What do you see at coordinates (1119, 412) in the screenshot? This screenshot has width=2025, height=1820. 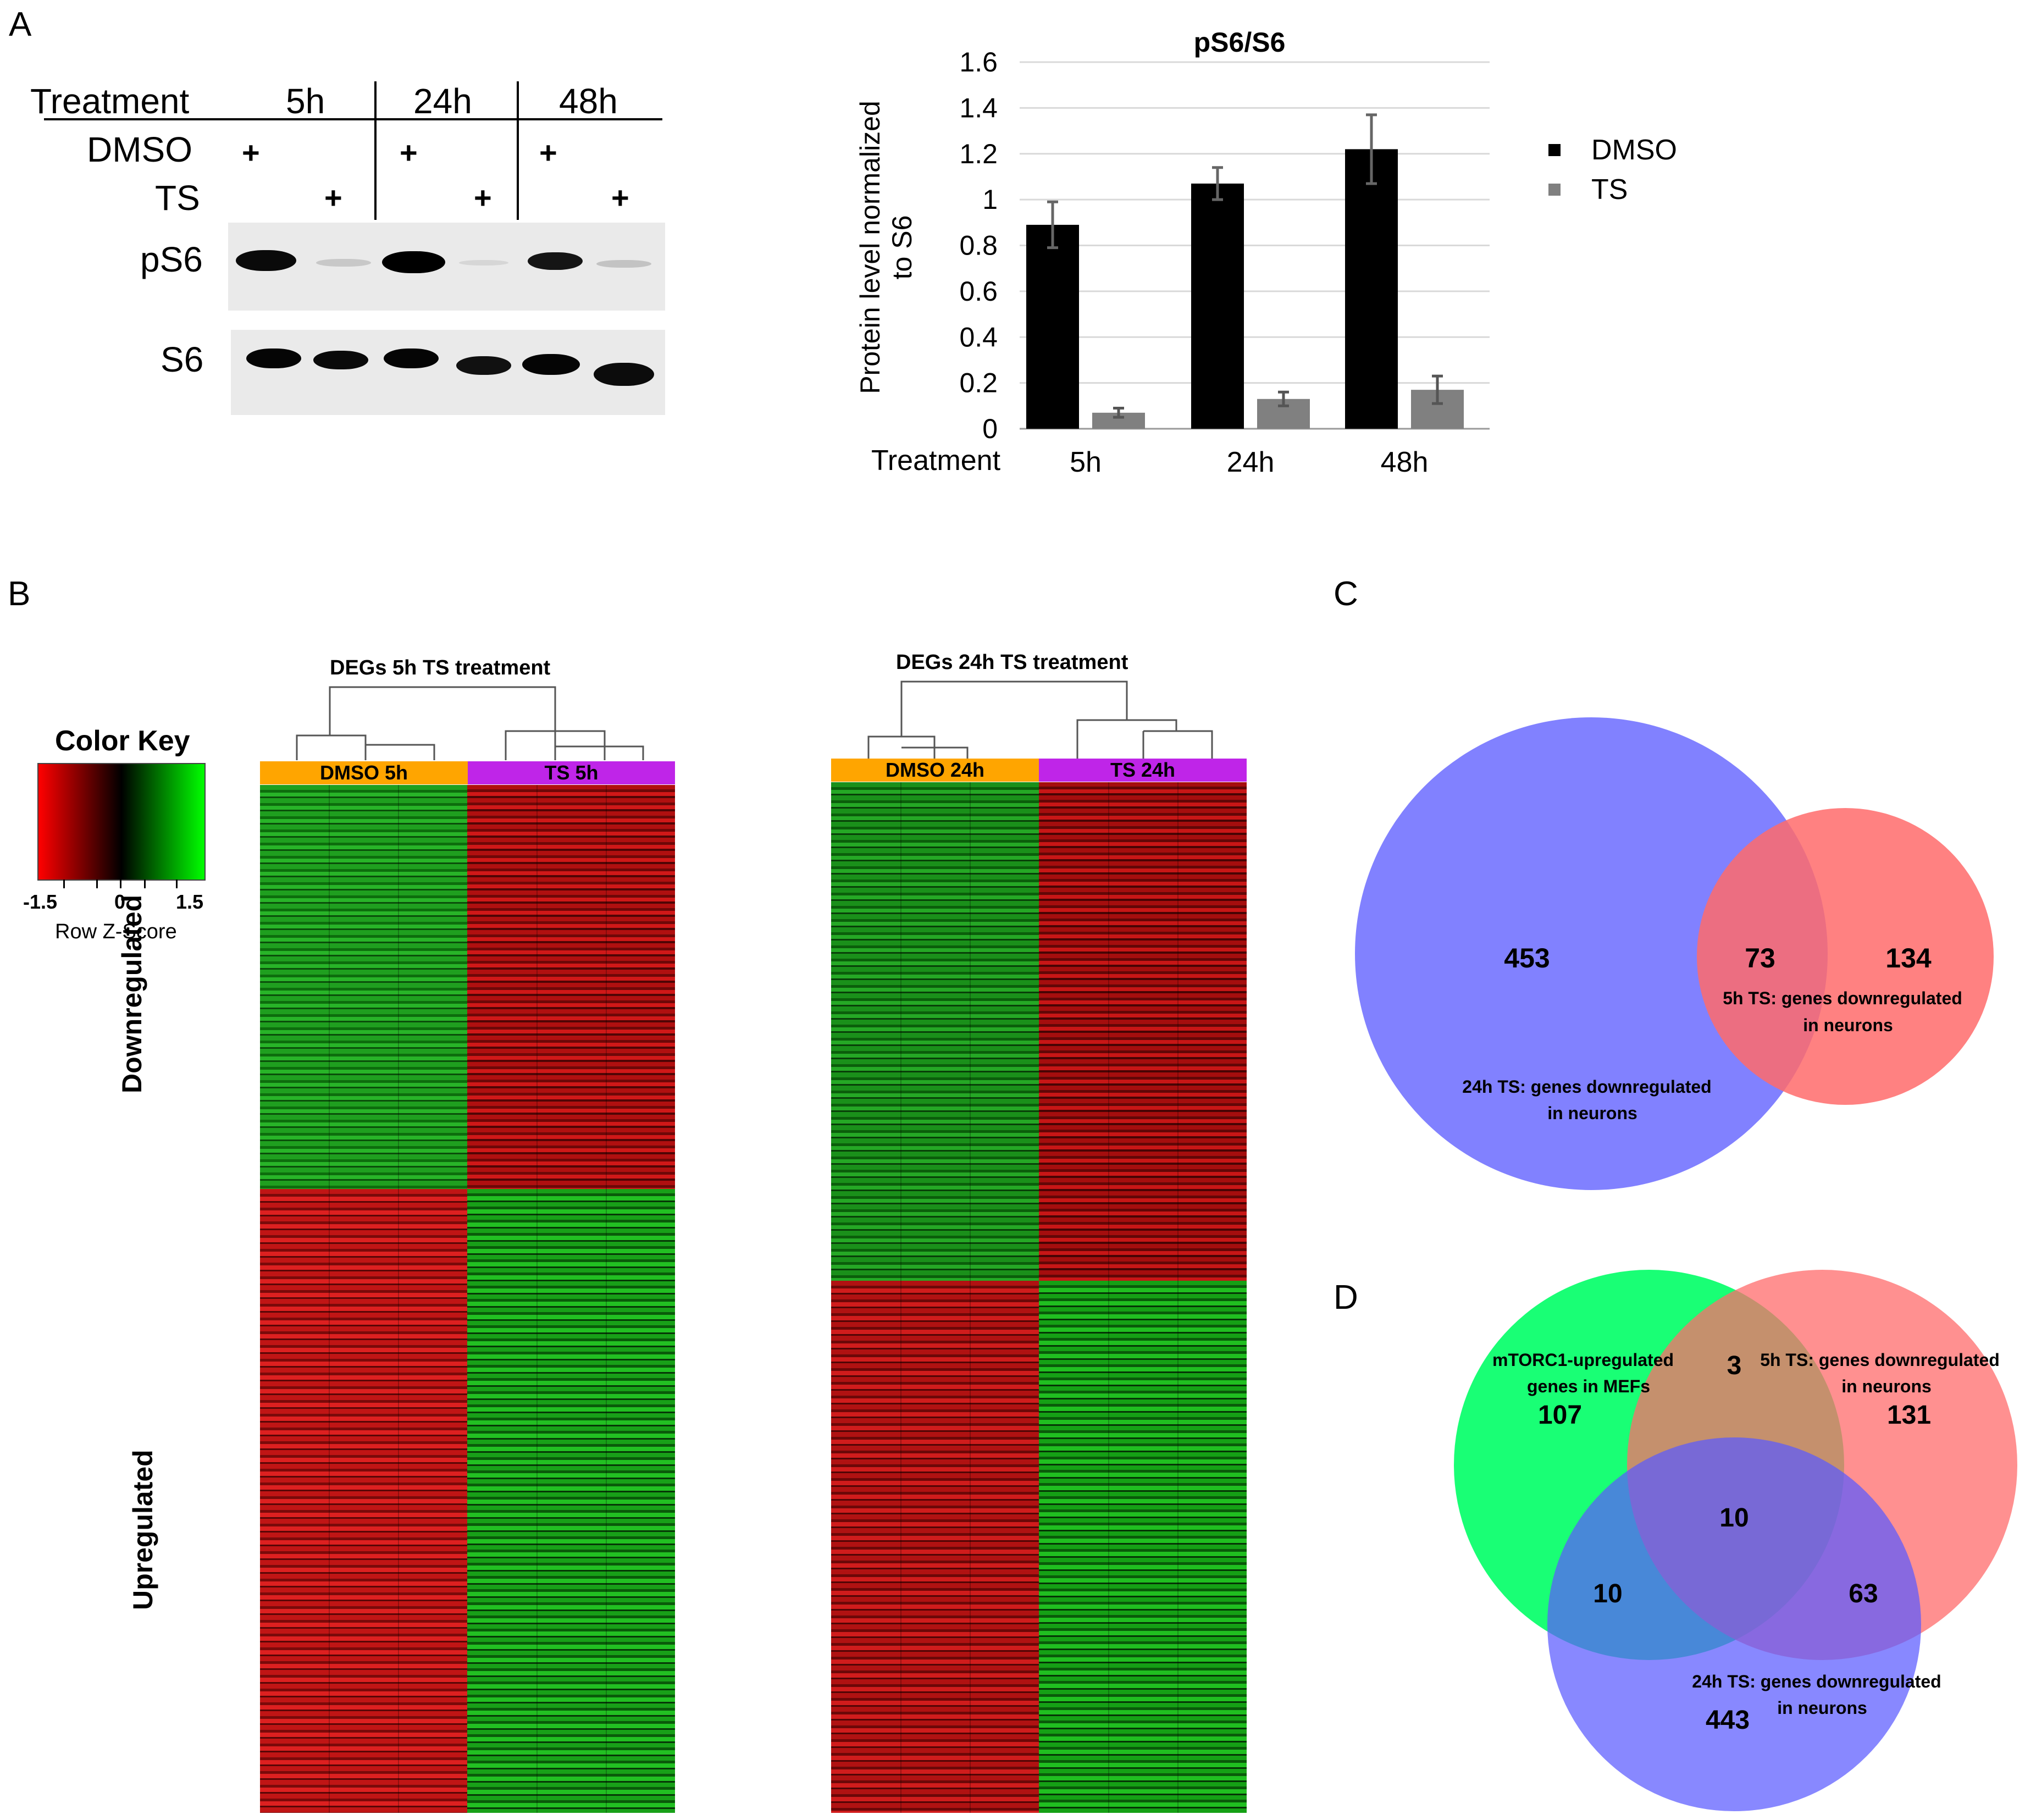 I see `errorbar-ts-5h` at bounding box center [1119, 412].